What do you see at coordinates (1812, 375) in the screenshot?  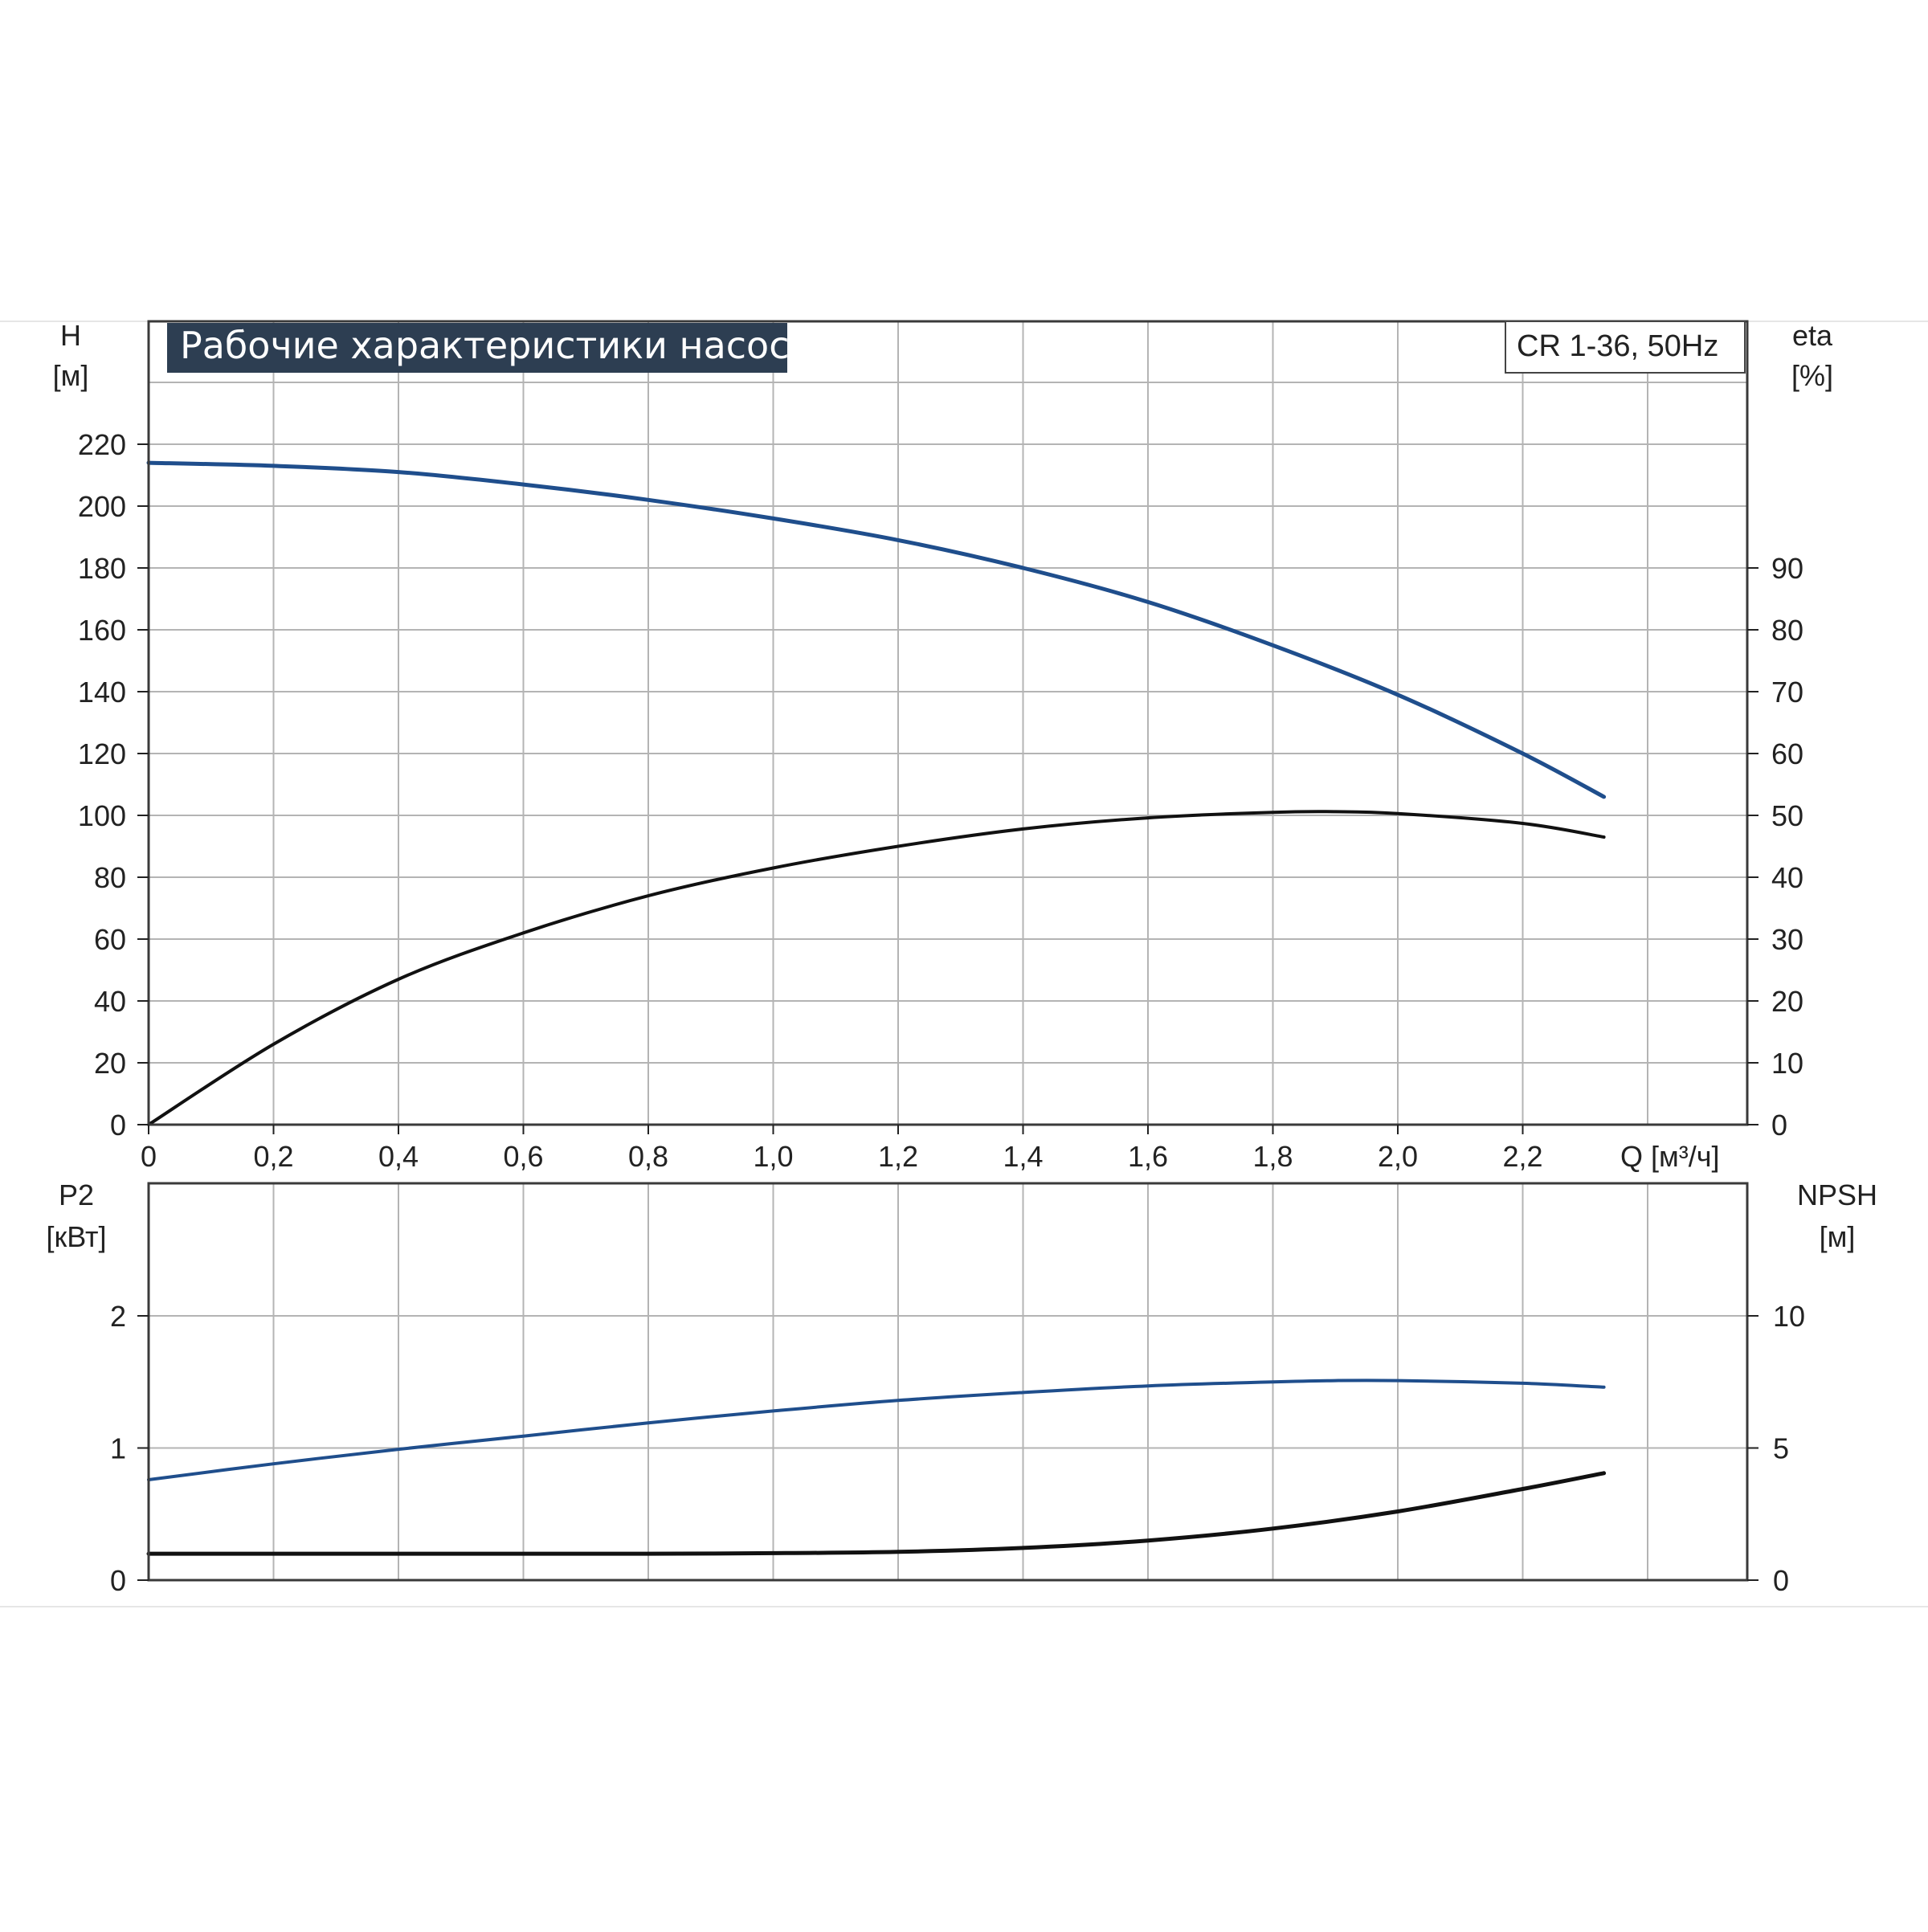 I see `eta-axis-unit: [%]` at bounding box center [1812, 375].